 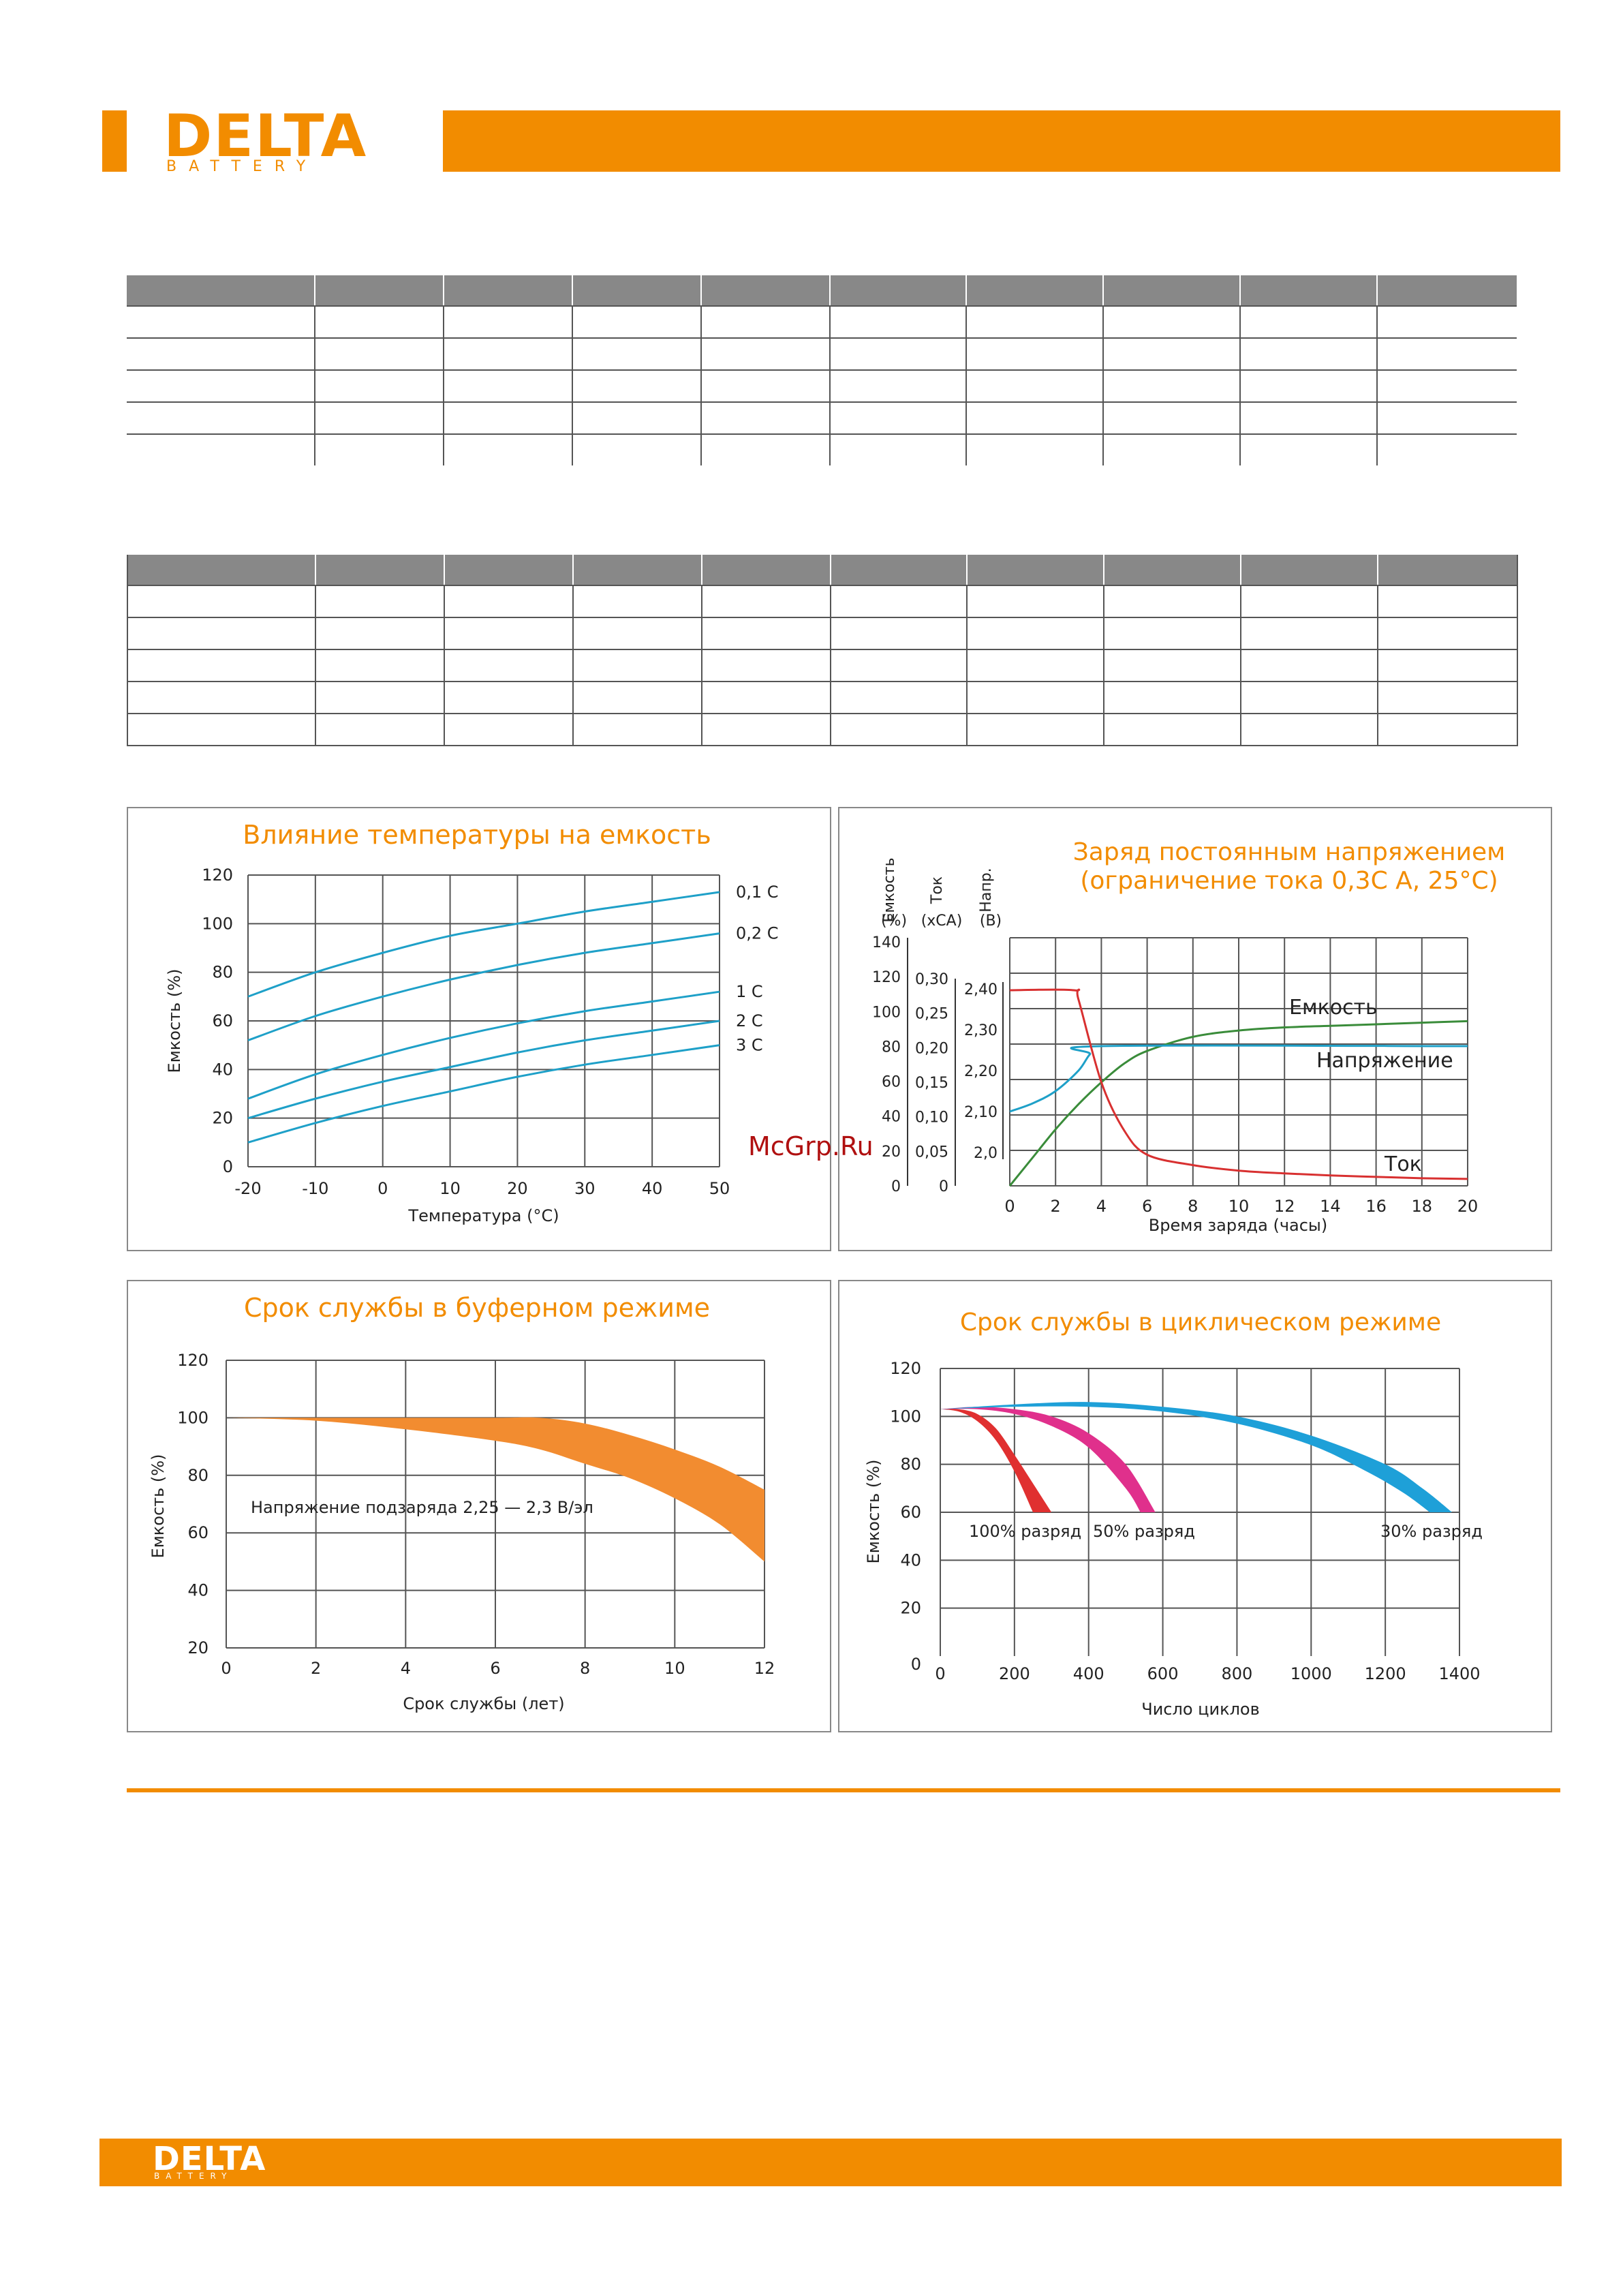 What do you see at coordinates (749, 991) in the screenshot?
I see `series-label: 1 С` at bounding box center [749, 991].